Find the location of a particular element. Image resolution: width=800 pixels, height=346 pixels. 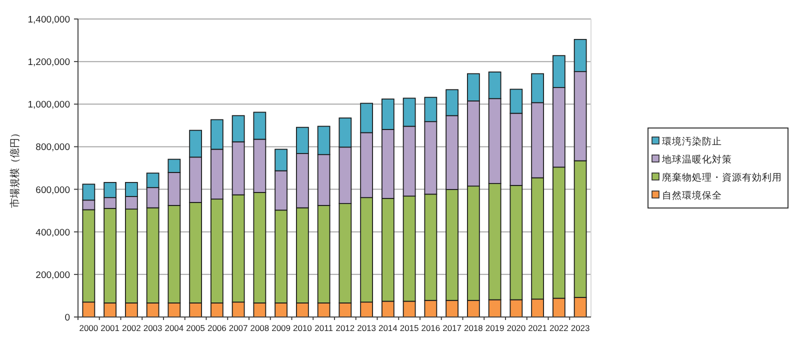

x-tick-label: 2010 is located at coordinates (302, 328).